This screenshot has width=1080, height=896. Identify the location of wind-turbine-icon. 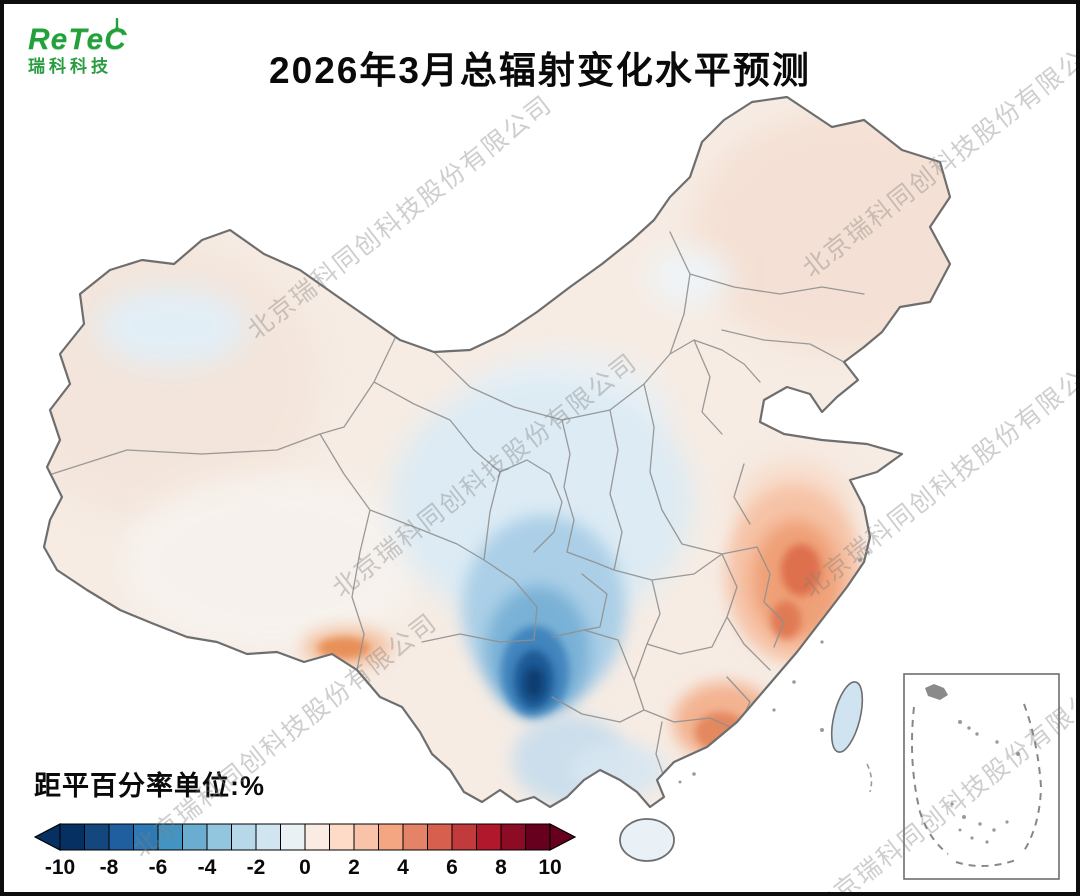
(117, 27).